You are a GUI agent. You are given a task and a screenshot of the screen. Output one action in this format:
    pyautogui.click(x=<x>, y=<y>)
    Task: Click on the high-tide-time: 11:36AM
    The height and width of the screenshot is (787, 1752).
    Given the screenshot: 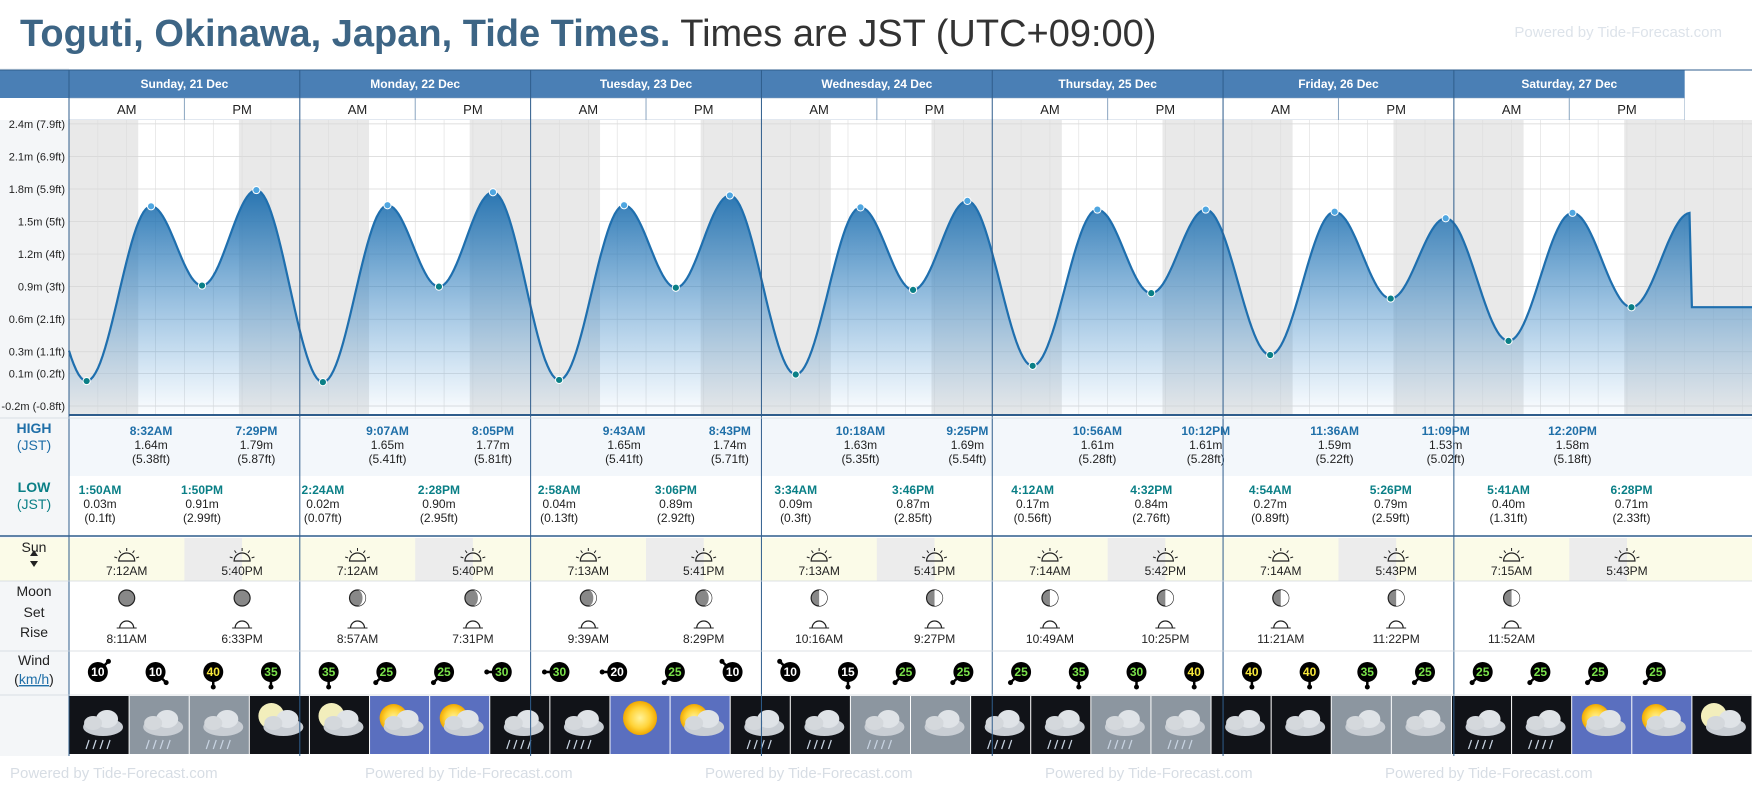 What is the action you would take?
    pyautogui.click(x=1334, y=431)
    